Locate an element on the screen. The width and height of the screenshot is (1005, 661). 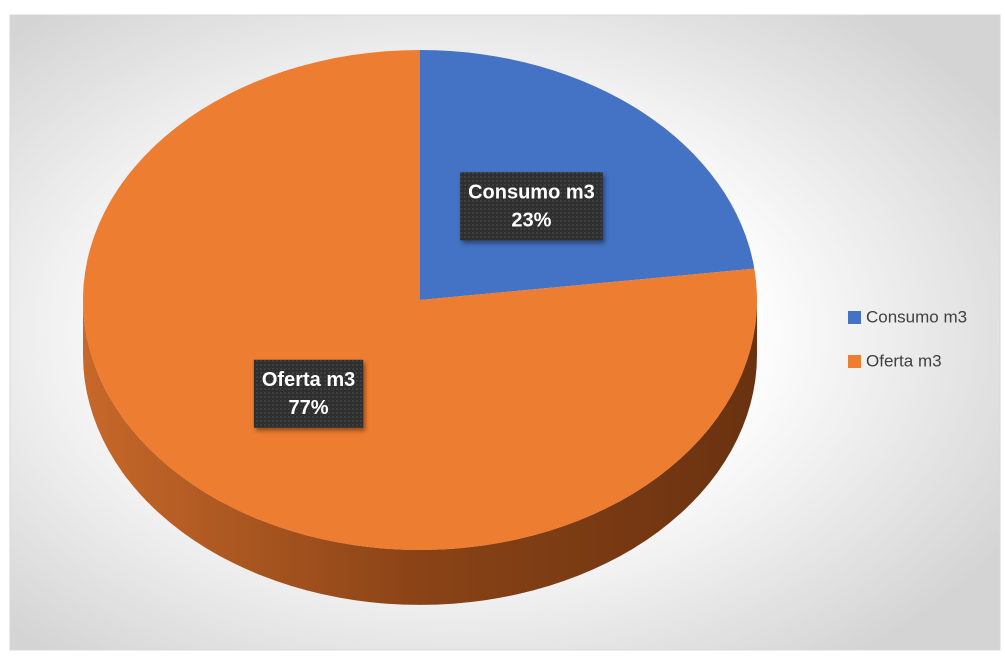
data-label-value: 23% is located at coordinates (531, 221).